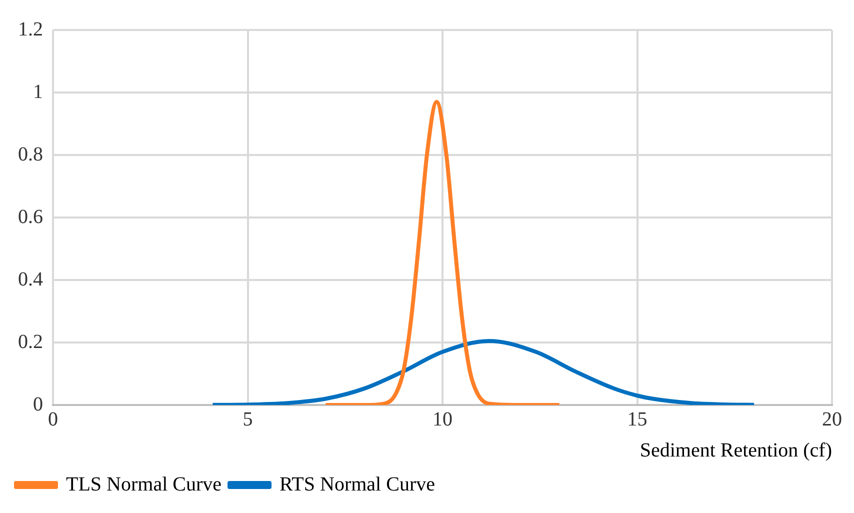 This screenshot has height=513, width=854. I want to click on y-tick-label: 1, so click(38, 91).